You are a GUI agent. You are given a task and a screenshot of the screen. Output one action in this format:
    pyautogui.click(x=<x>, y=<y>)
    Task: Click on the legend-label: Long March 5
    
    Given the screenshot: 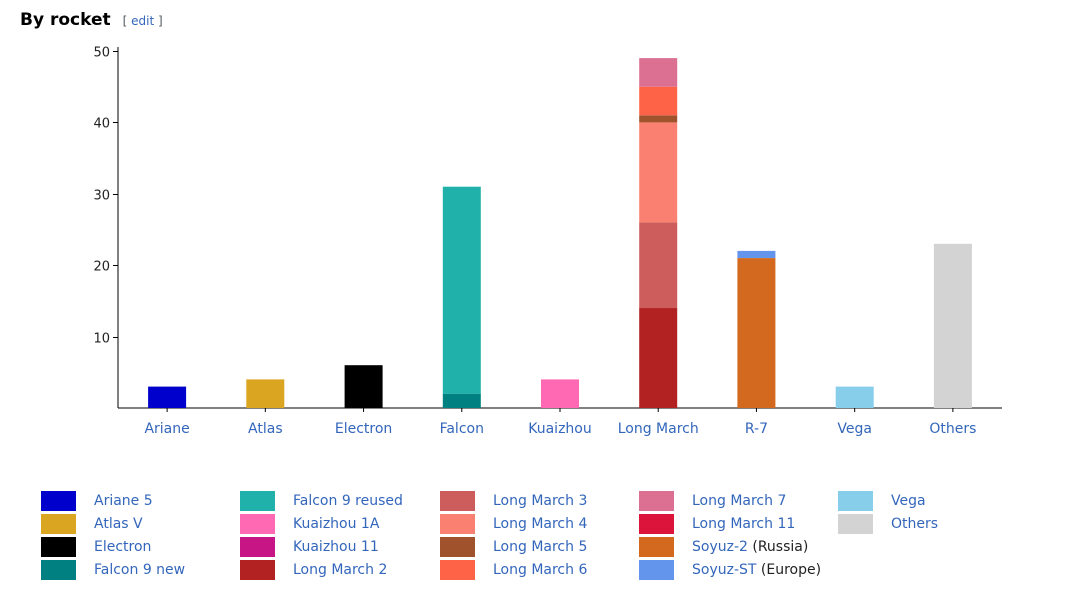 What is the action you would take?
    pyautogui.click(x=540, y=547)
    